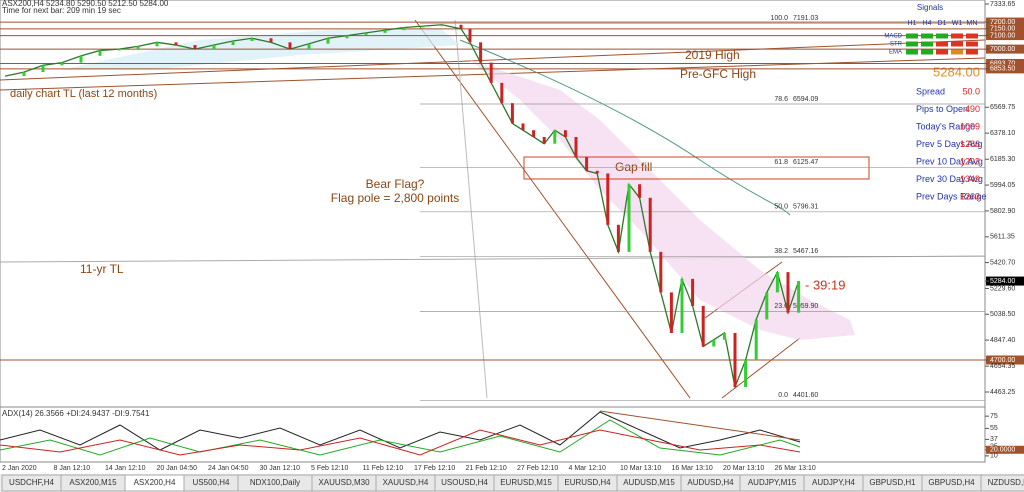 This screenshot has width=1024, height=492. What do you see at coordinates (1002, 360) in the screenshot?
I see `price-tick-label: 4700.00` at bounding box center [1002, 360].